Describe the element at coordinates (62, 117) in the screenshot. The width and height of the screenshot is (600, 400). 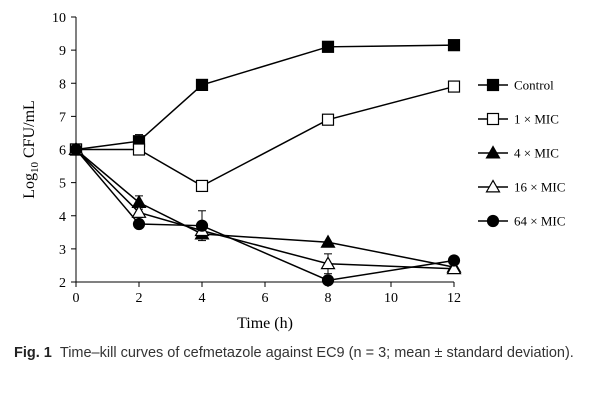
I see `y-tick-label: 7` at that location.